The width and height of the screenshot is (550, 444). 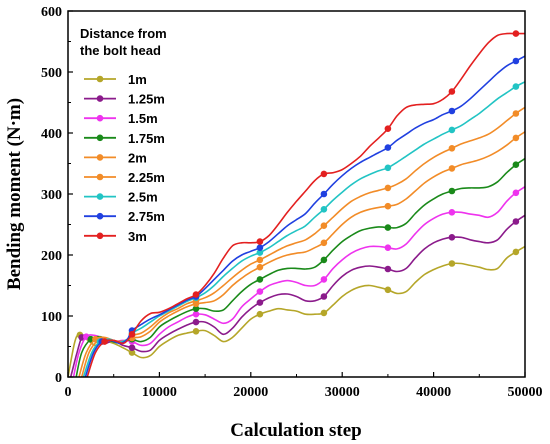 I want to click on x-tick-label: 20000, so click(x=250, y=392).